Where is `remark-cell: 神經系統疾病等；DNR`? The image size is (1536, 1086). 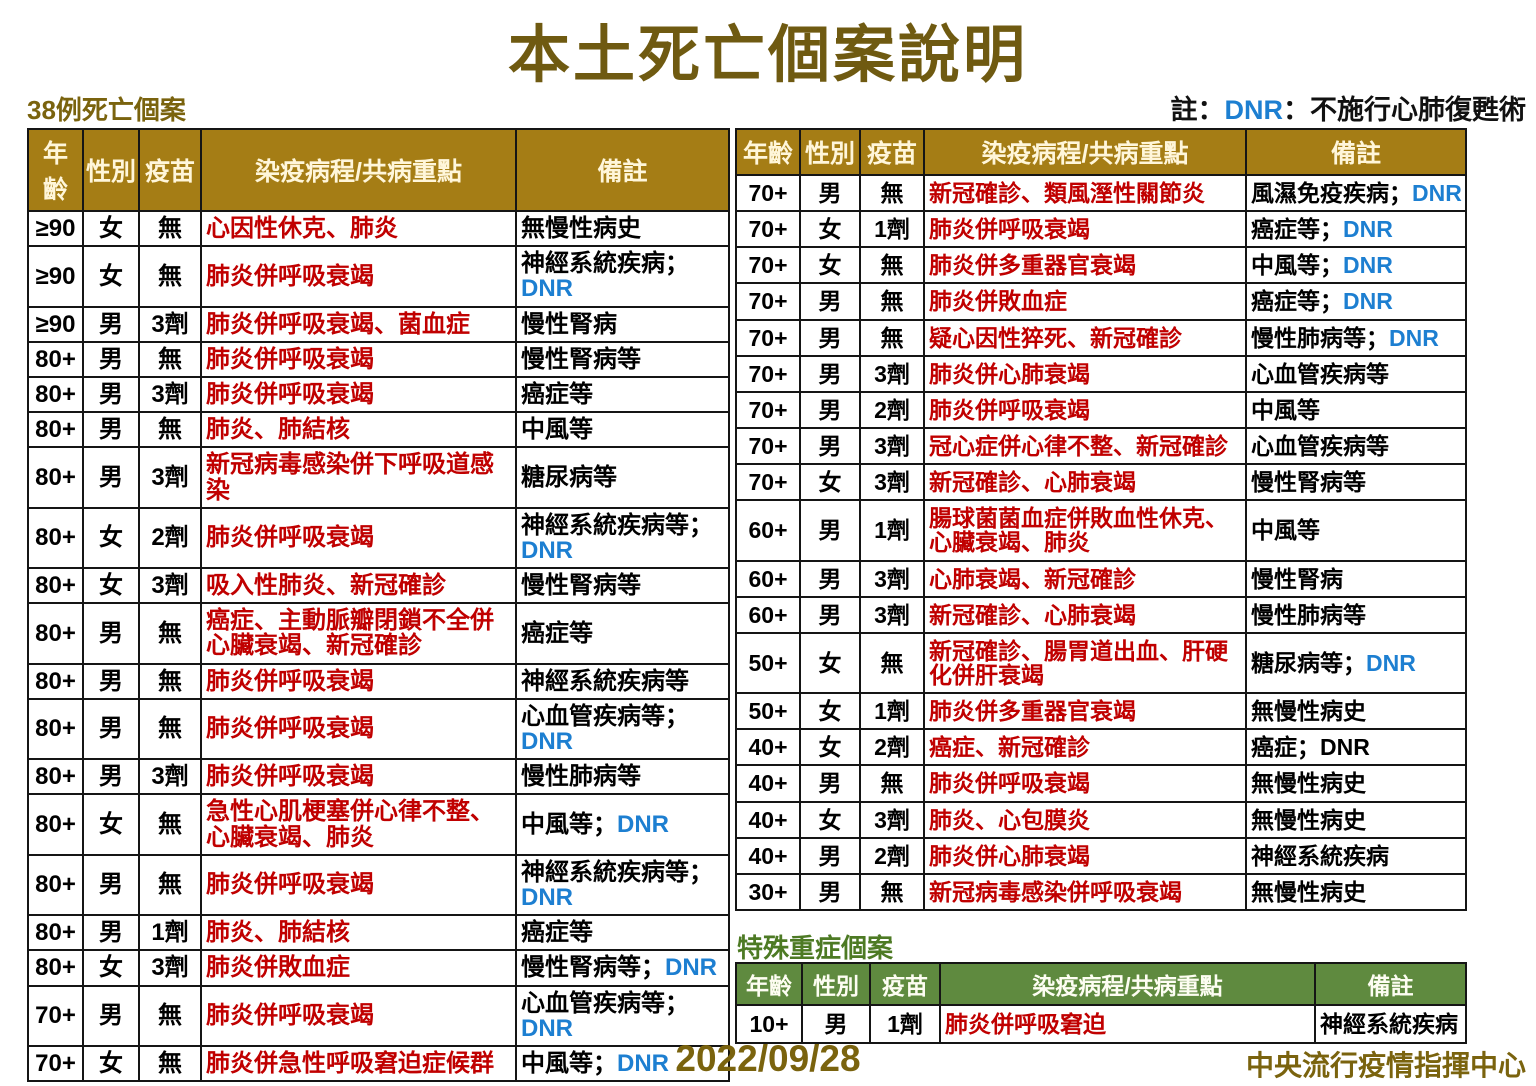
remark-cell: 神經系統疾病等；DNR is located at coordinates (622, 538).